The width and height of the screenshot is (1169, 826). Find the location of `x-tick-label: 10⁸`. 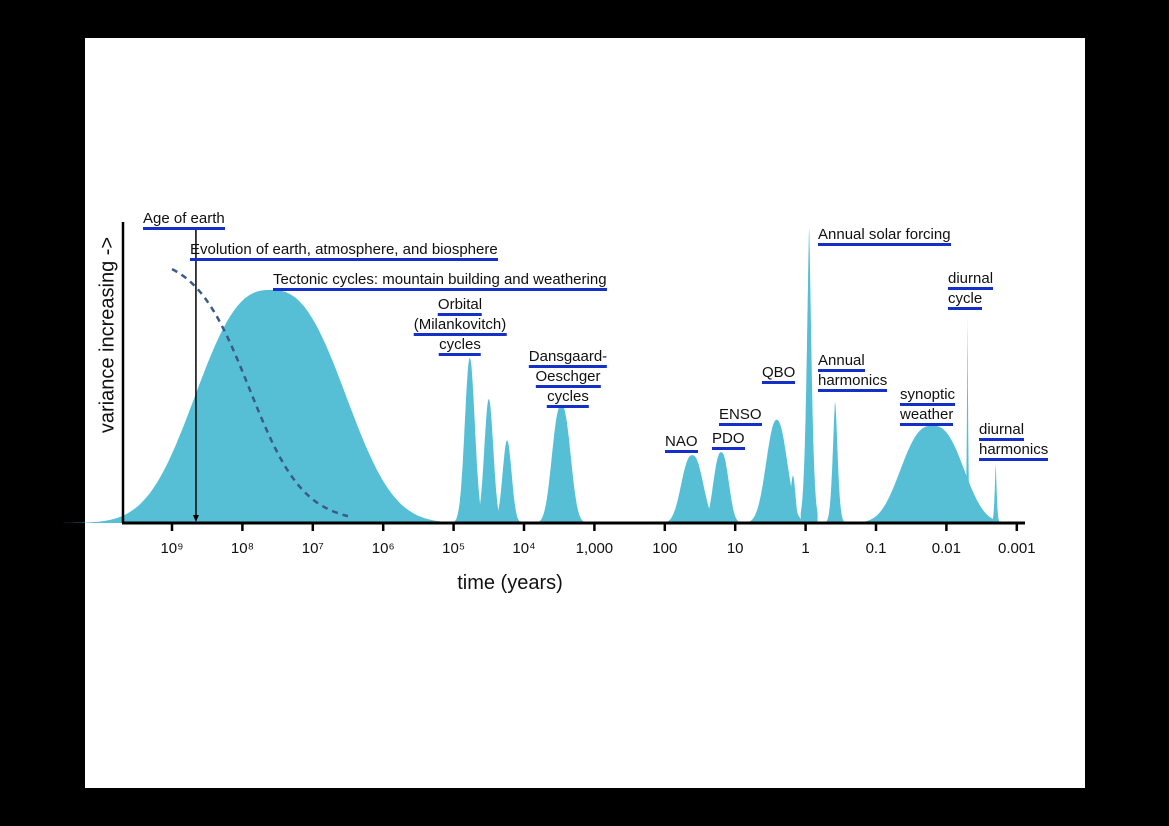

x-tick-label: 10⁸ is located at coordinates (242, 548).